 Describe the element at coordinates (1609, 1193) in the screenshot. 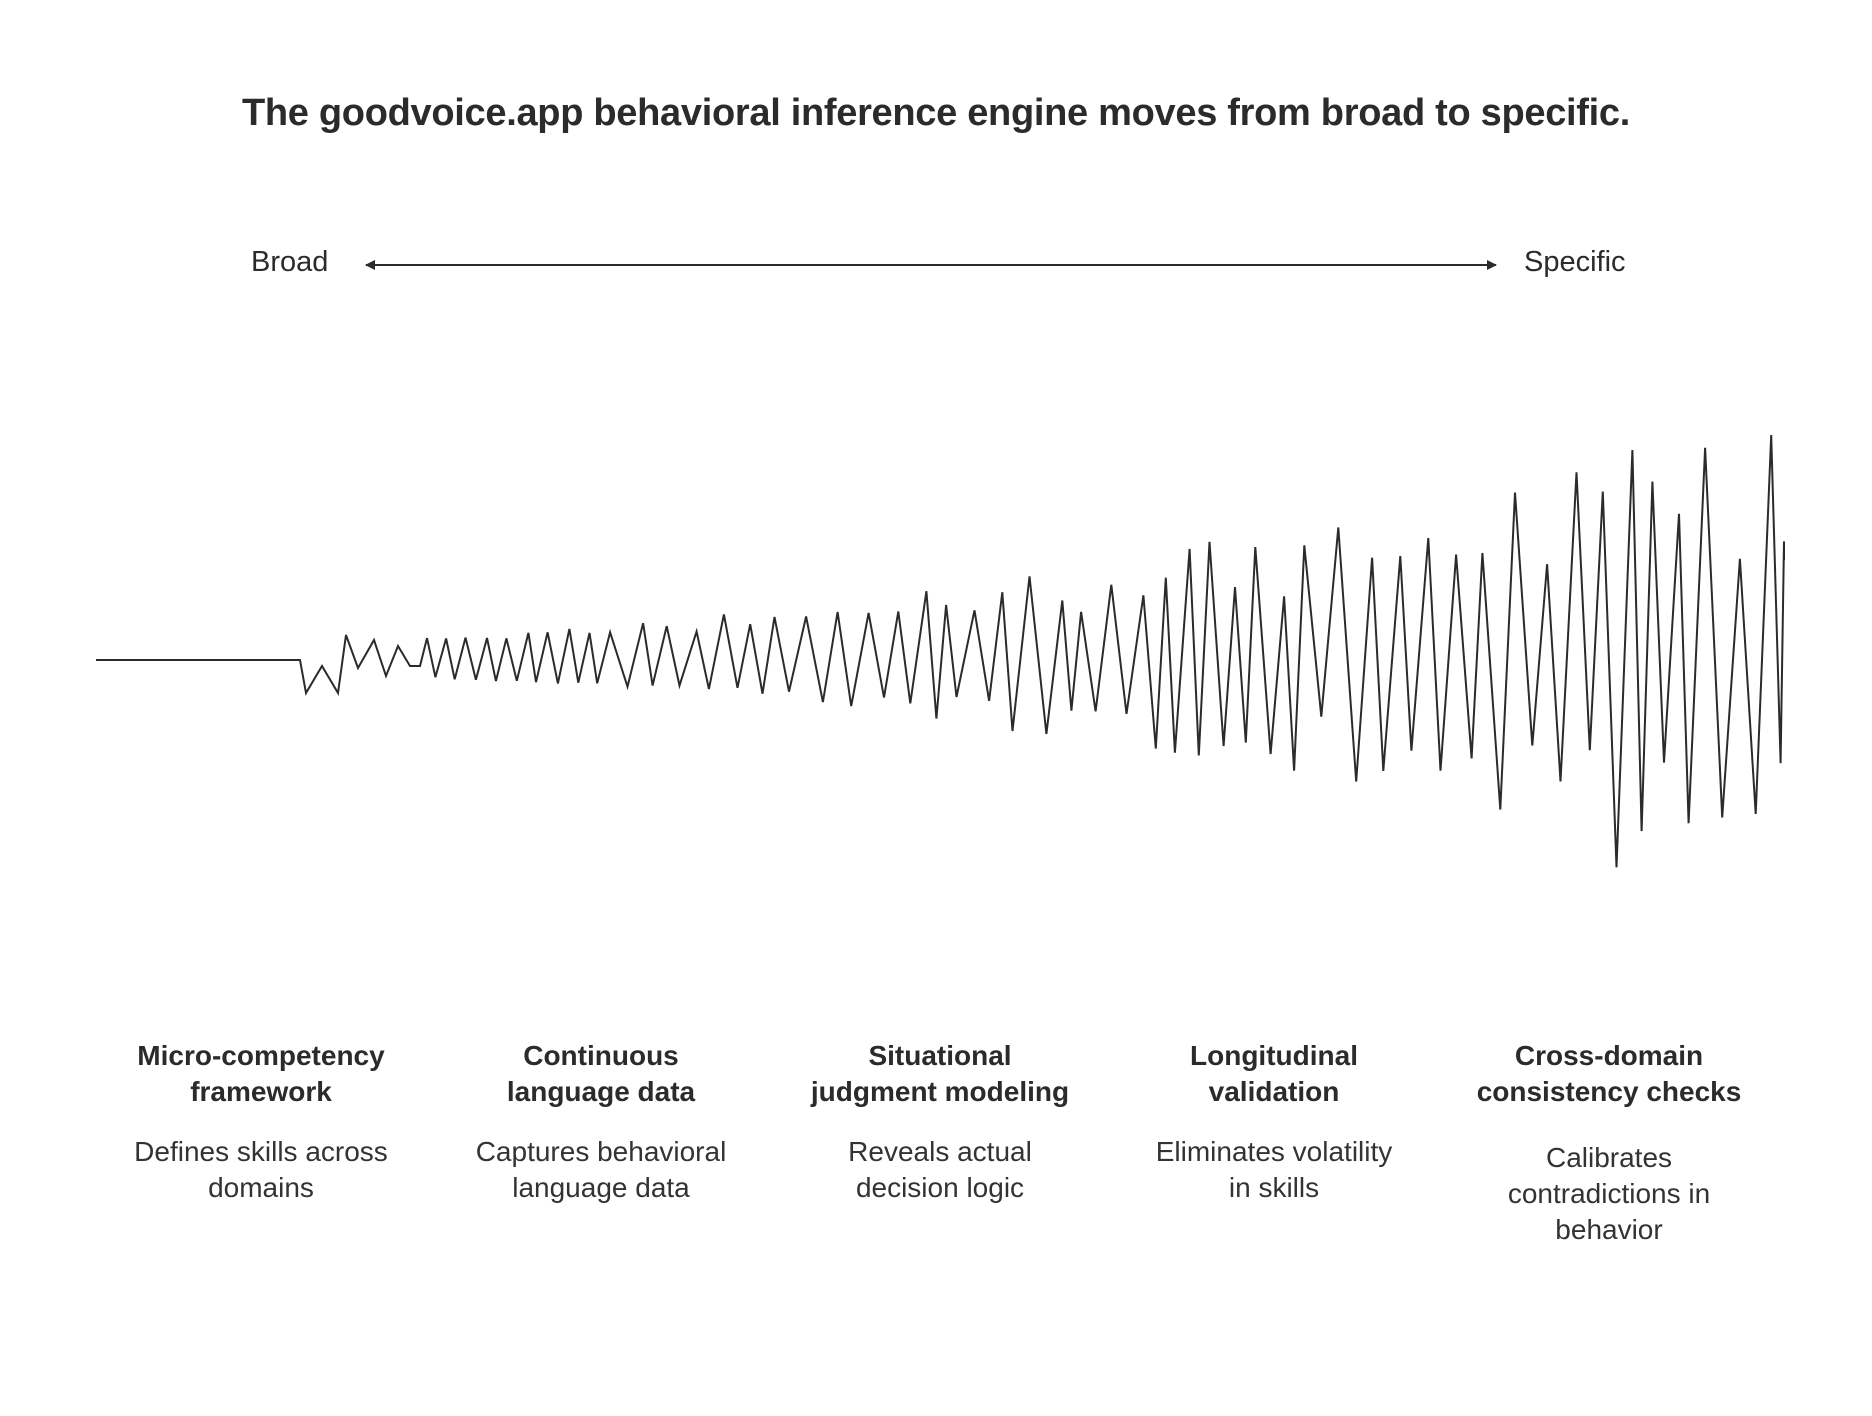

I see `stage-description: Calibrates contradictions in behavior` at that location.